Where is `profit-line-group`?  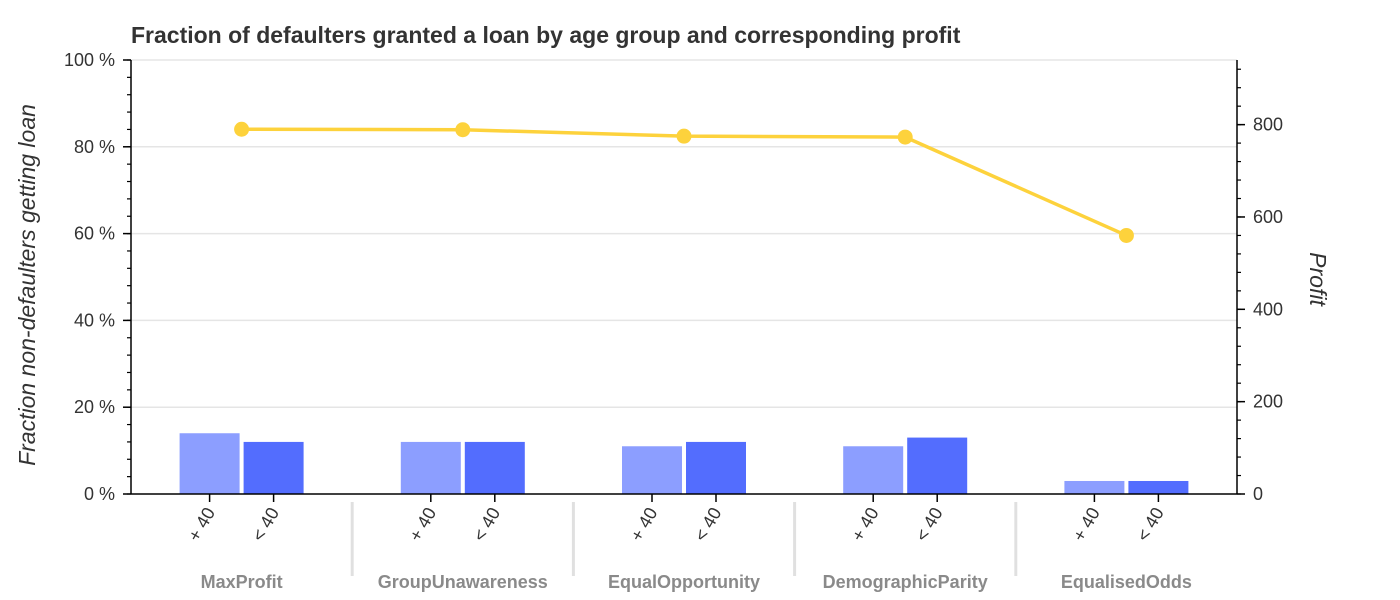 profit-line-group is located at coordinates (684, 182).